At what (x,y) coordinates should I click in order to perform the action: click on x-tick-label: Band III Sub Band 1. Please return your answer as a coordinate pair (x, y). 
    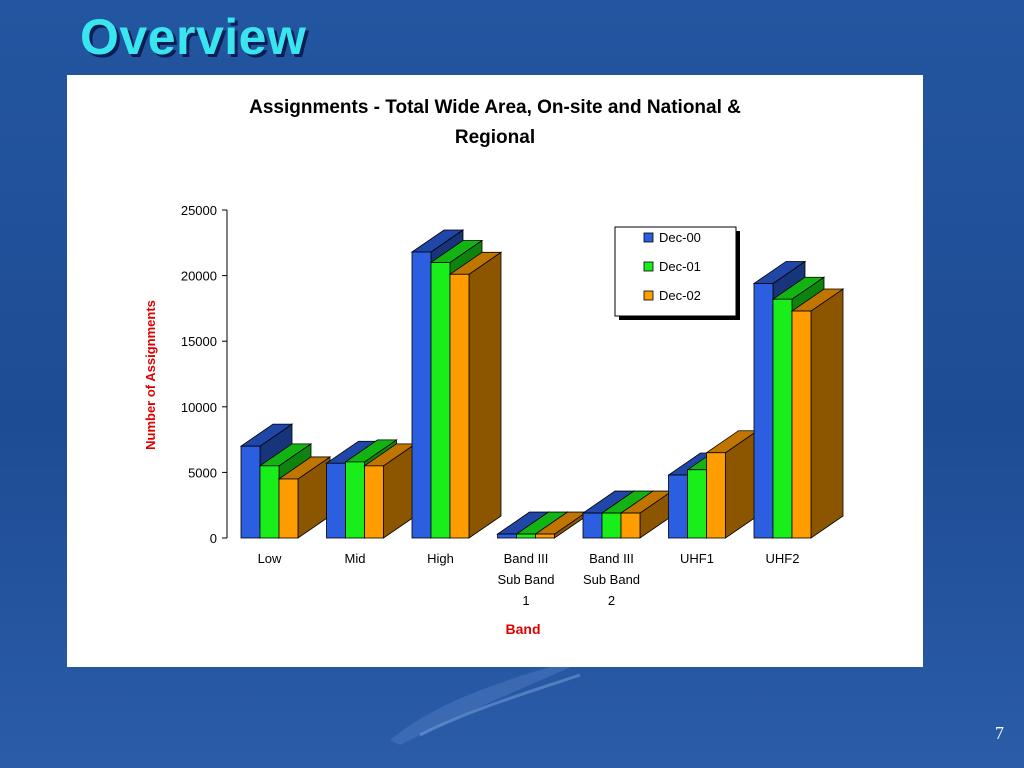
    Looking at the image, I should click on (525, 579).